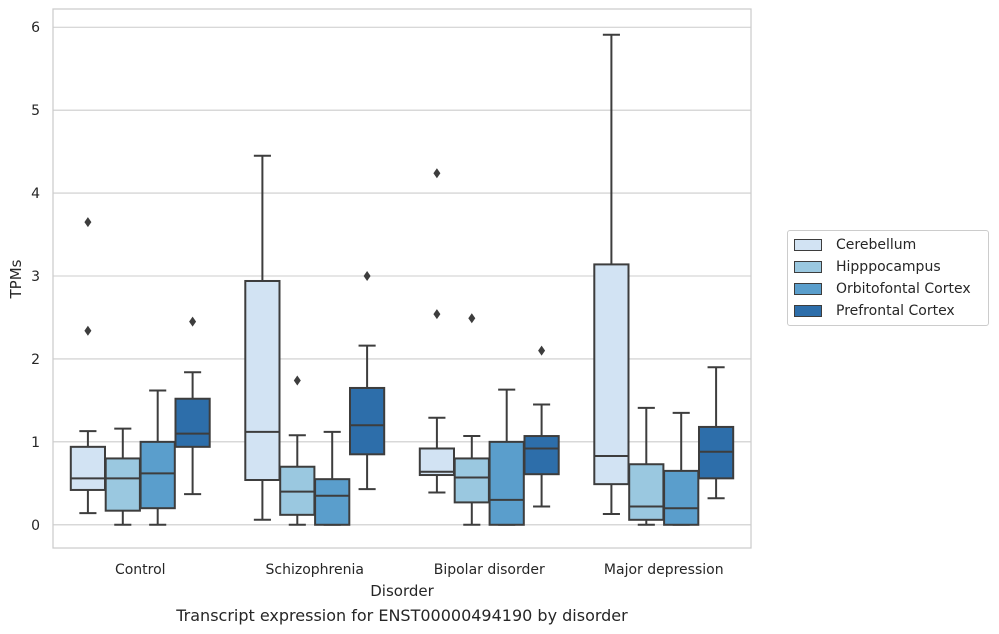 This screenshot has width=999, height=634. What do you see at coordinates (903, 289) in the screenshot?
I see `legend-label-orbitofrontal: Orbitofontal Cortex` at bounding box center [903, 289].